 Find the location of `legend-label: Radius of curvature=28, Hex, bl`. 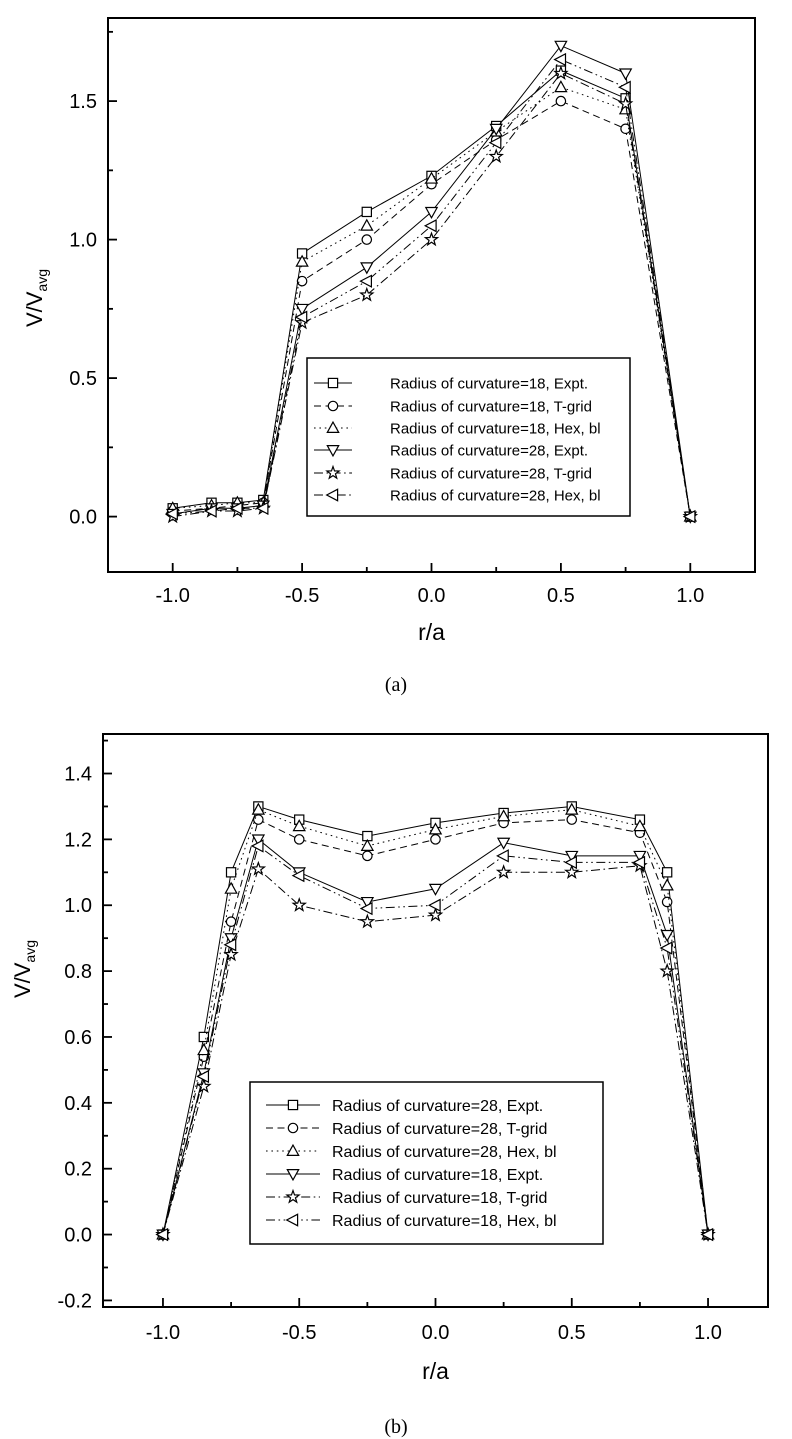

legend-label: Radius of curvature=28, Hex, bl is located at coordinates (444, 1152).